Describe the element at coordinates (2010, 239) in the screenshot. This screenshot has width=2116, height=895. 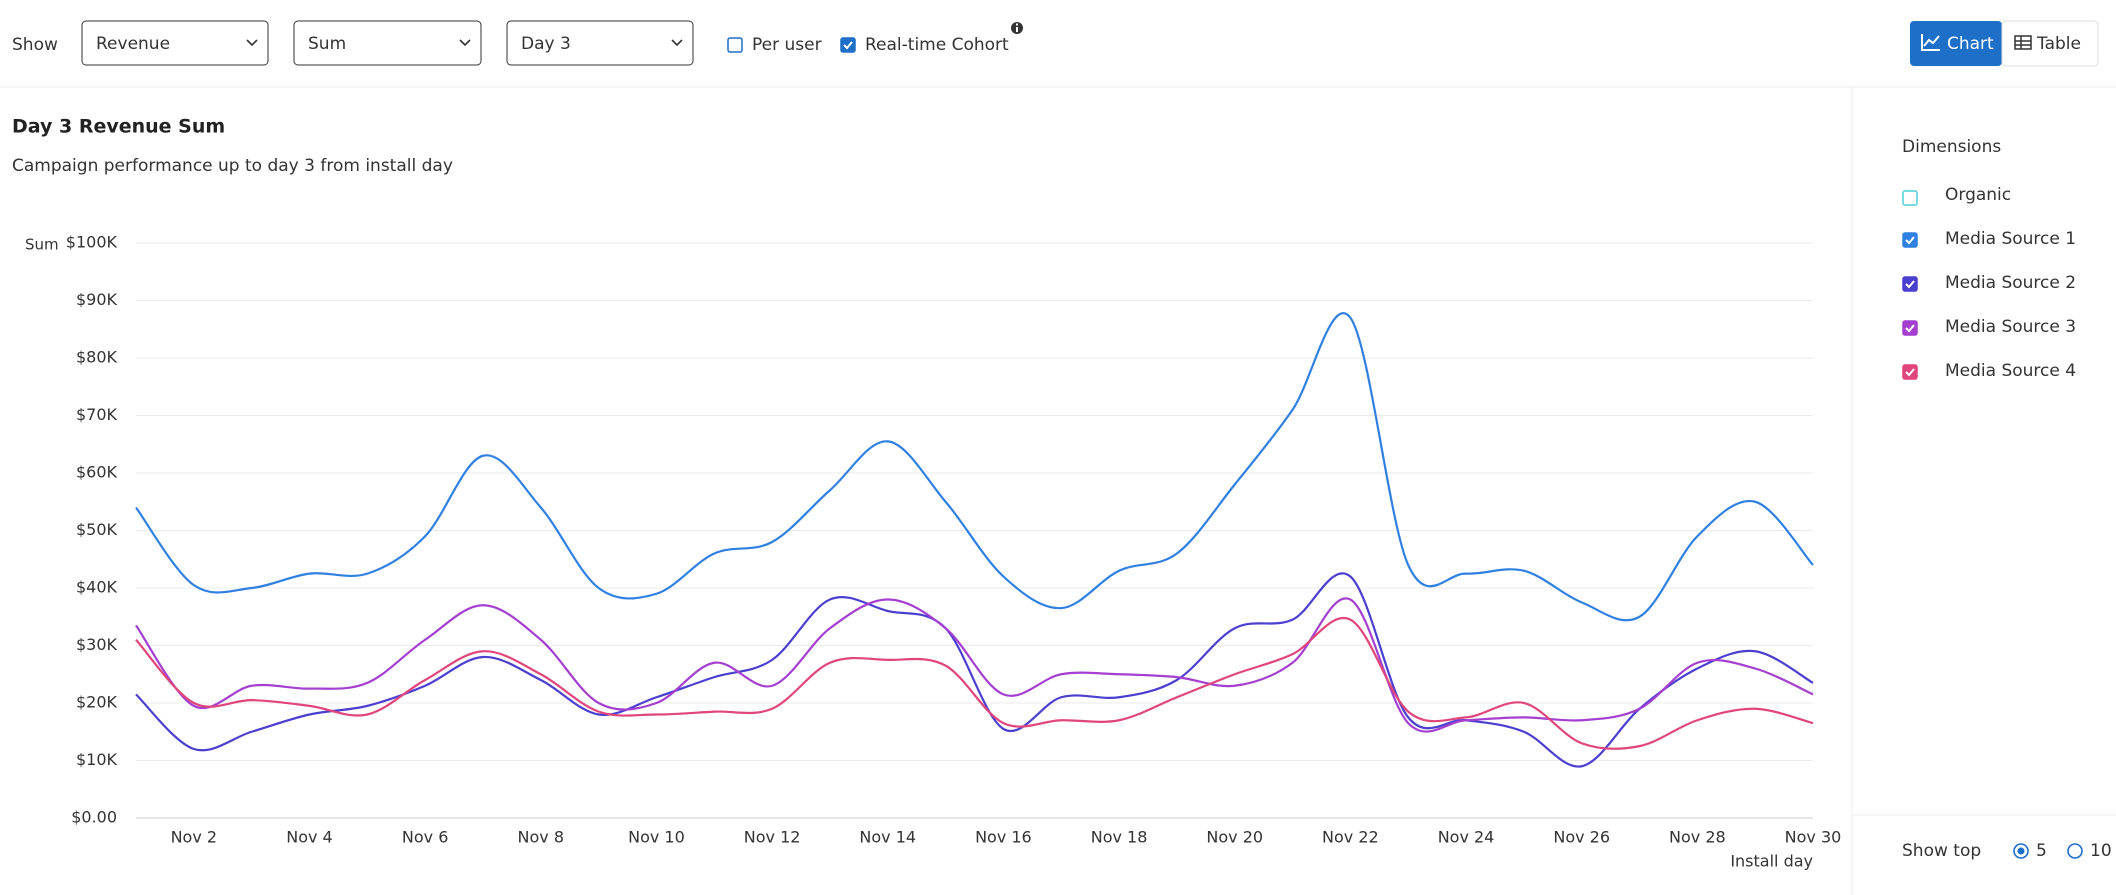
I see `dimension-label: Media Source 1` at that location.